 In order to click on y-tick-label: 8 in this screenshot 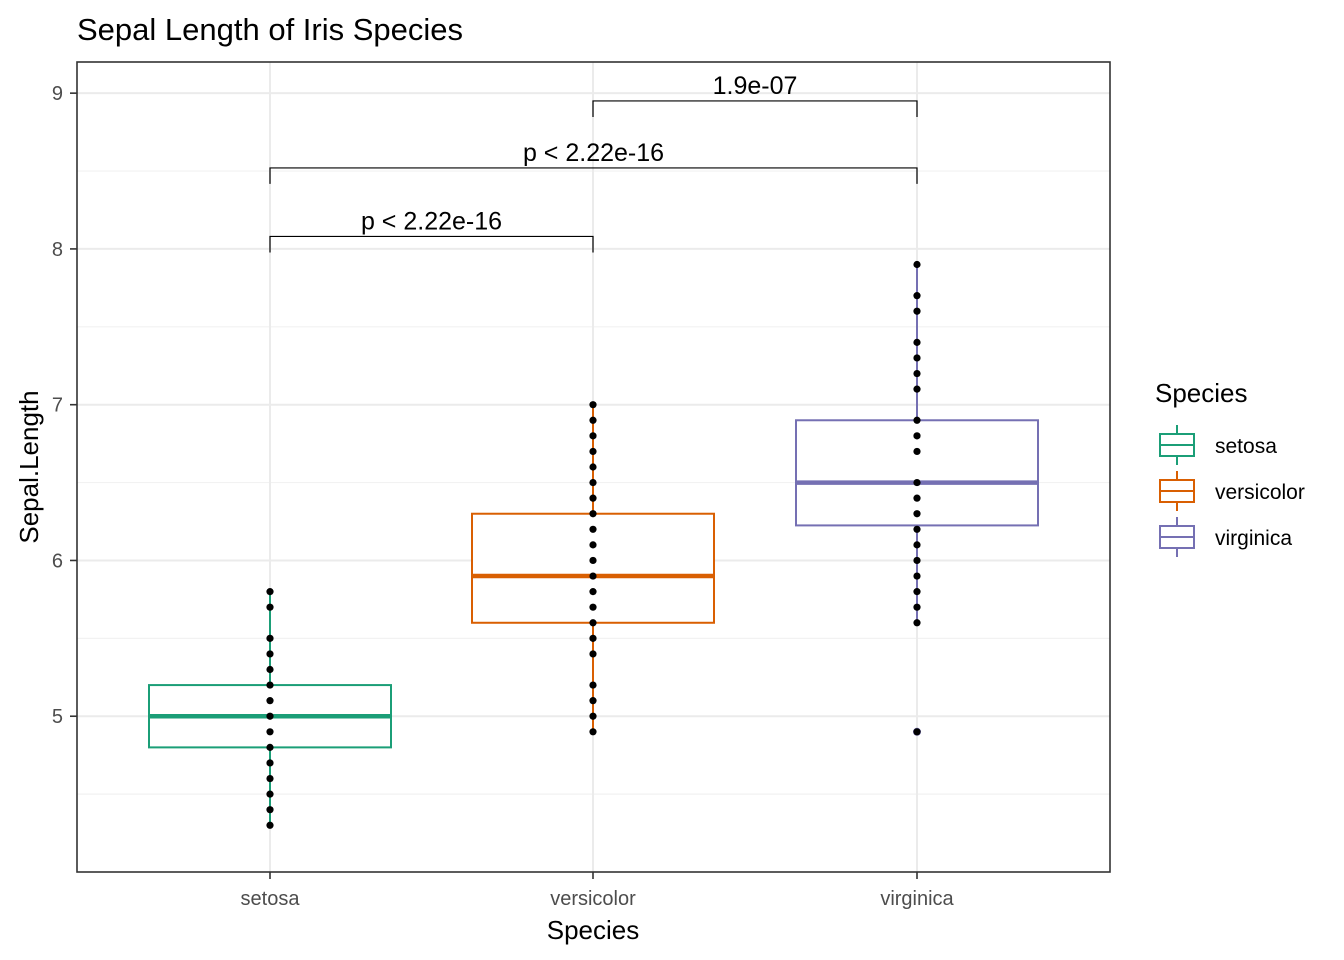, I will do `click(57, 250)`.